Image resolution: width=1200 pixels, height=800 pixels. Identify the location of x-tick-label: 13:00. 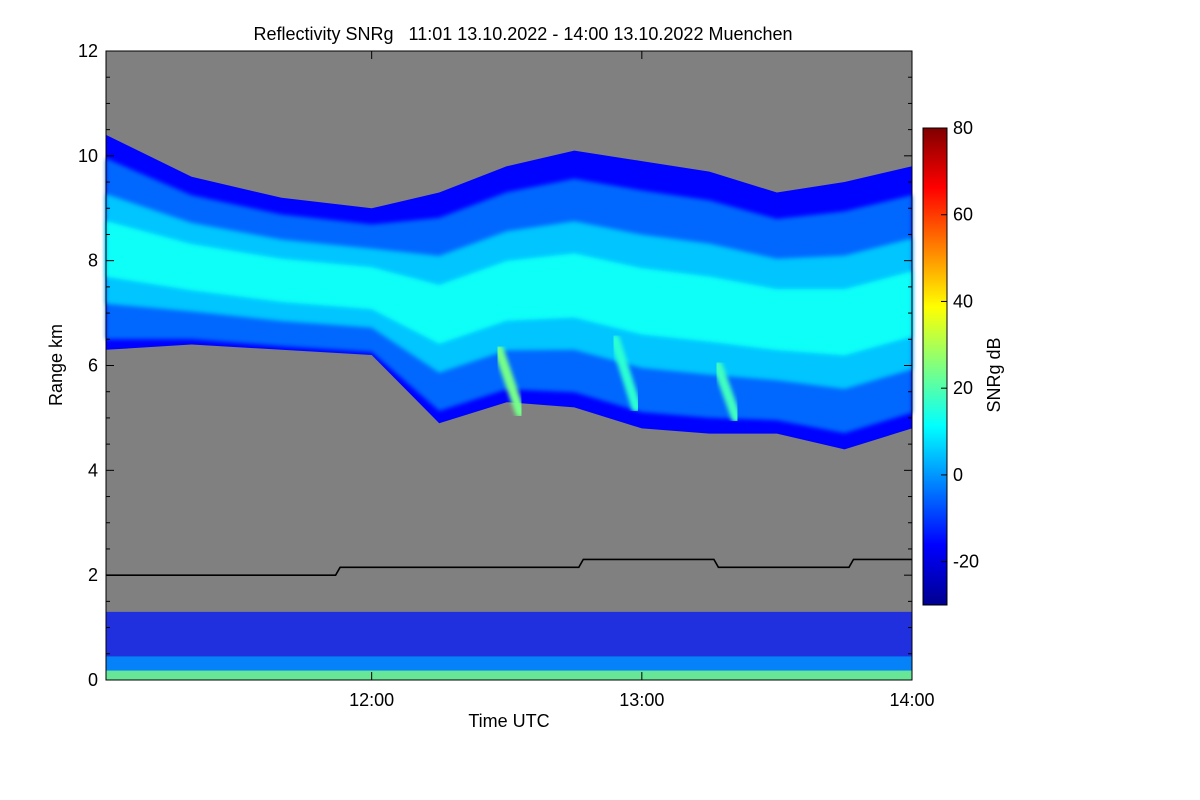
(641, 700).